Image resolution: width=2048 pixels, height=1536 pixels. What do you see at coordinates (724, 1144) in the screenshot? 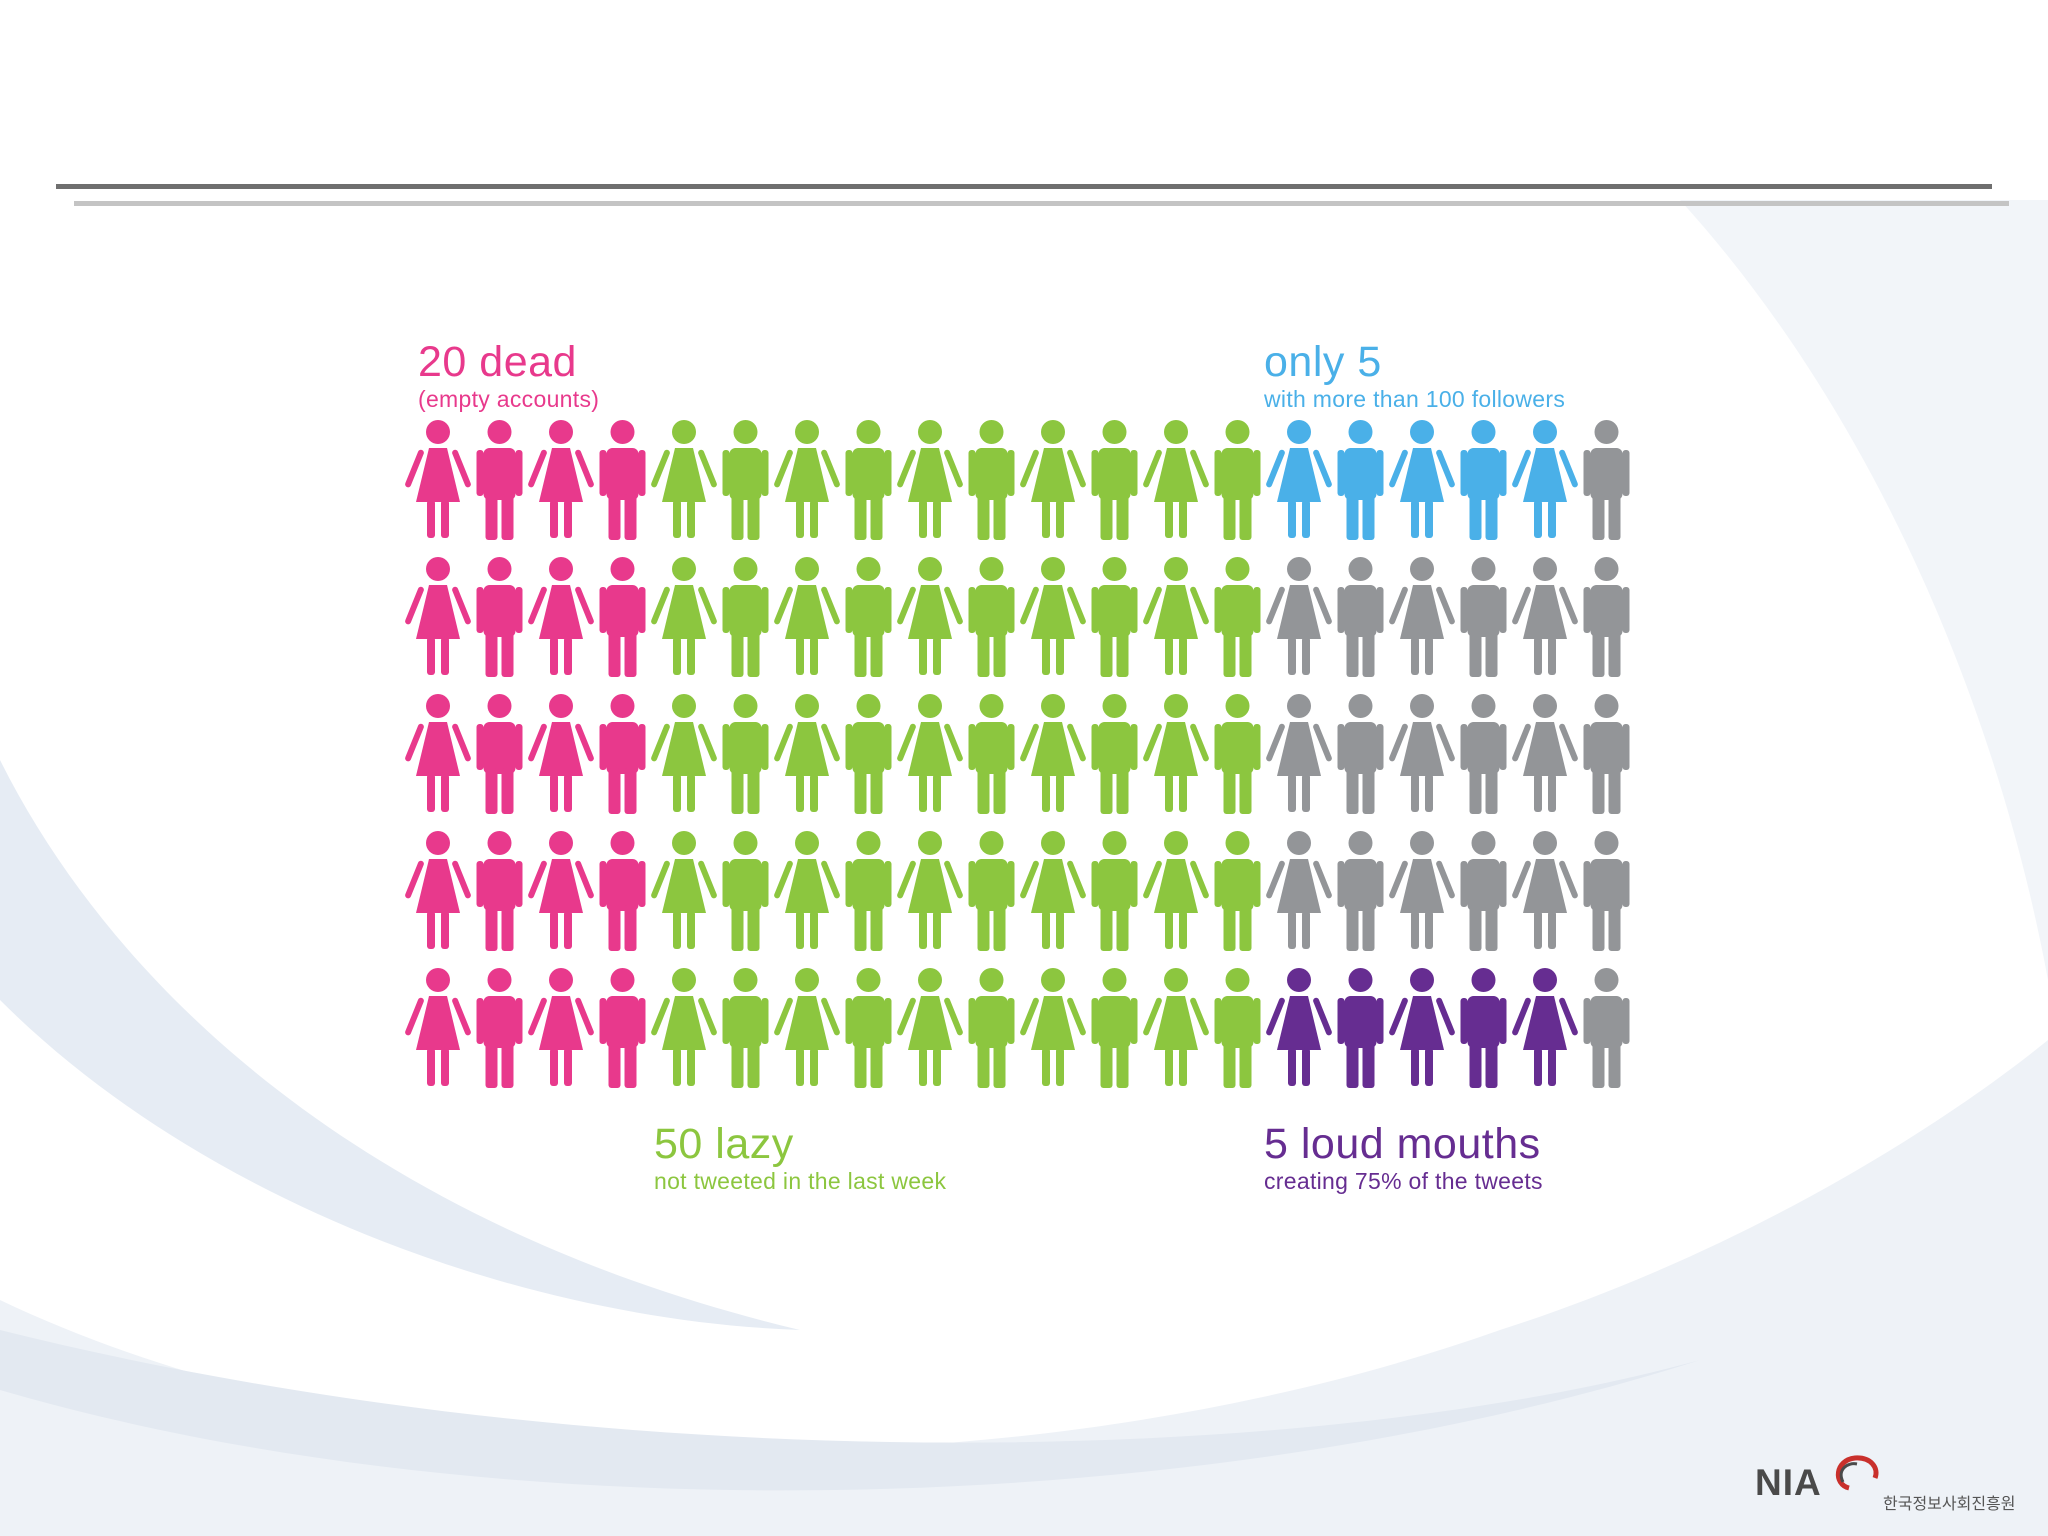
I see `caption-lazy-title: 50 lazy` at bounding box center [724, 1144].